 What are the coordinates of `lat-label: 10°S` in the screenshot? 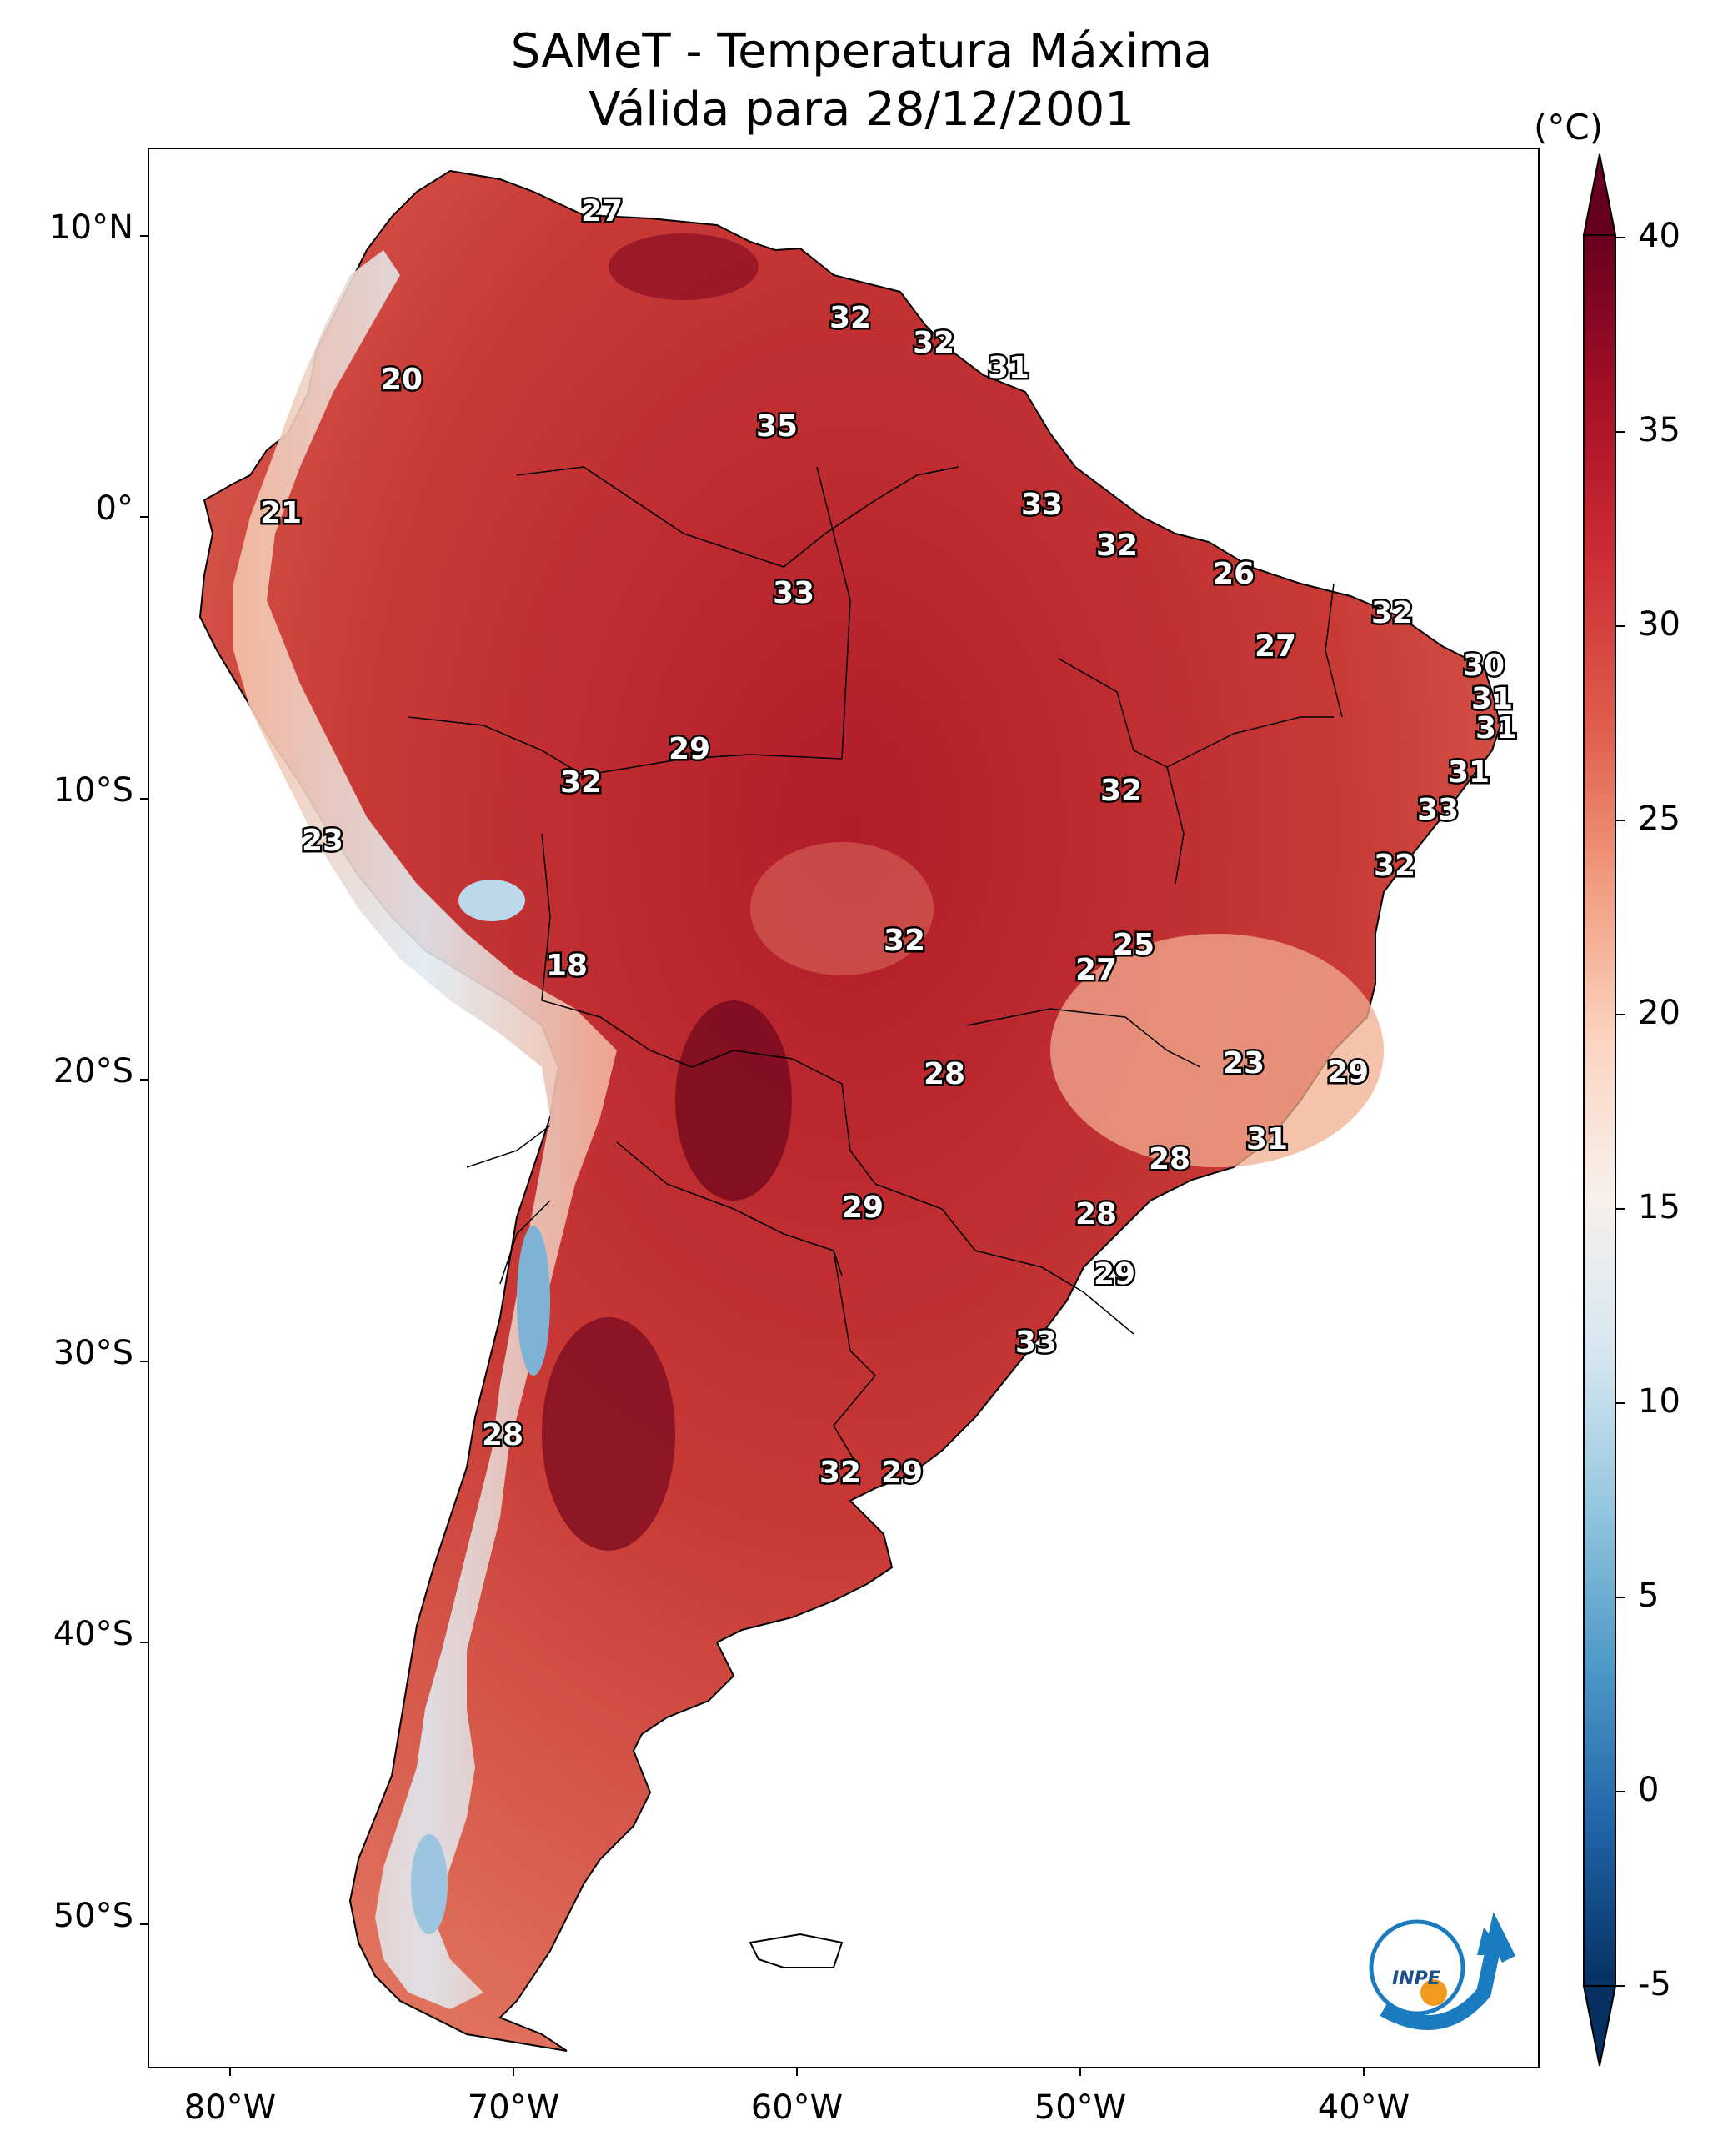 It's located at (93, 790).